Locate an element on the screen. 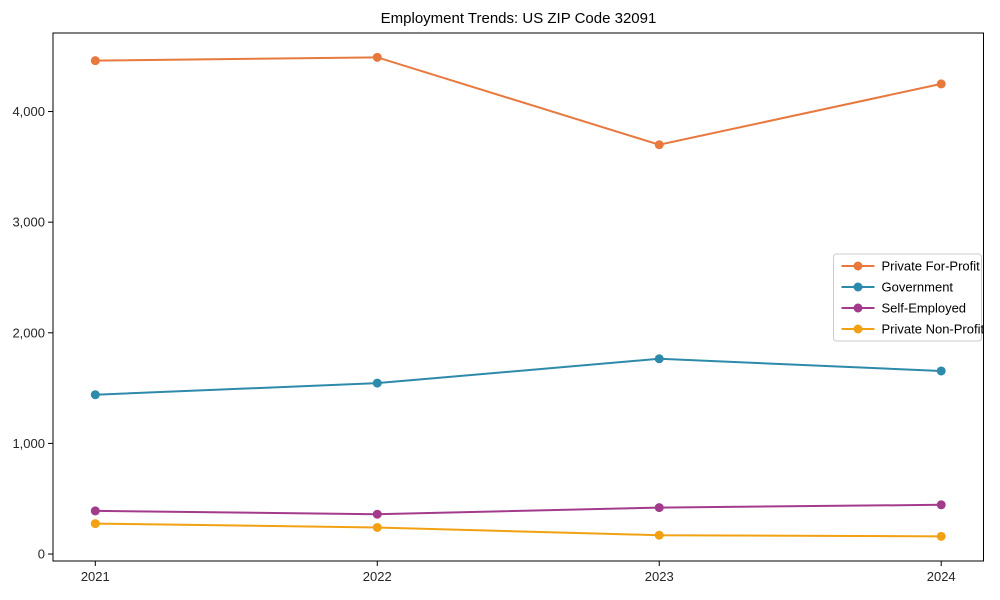 The image size is (1000, 600). y-tick-label: 4,000 is located at coordinates (28, 111).